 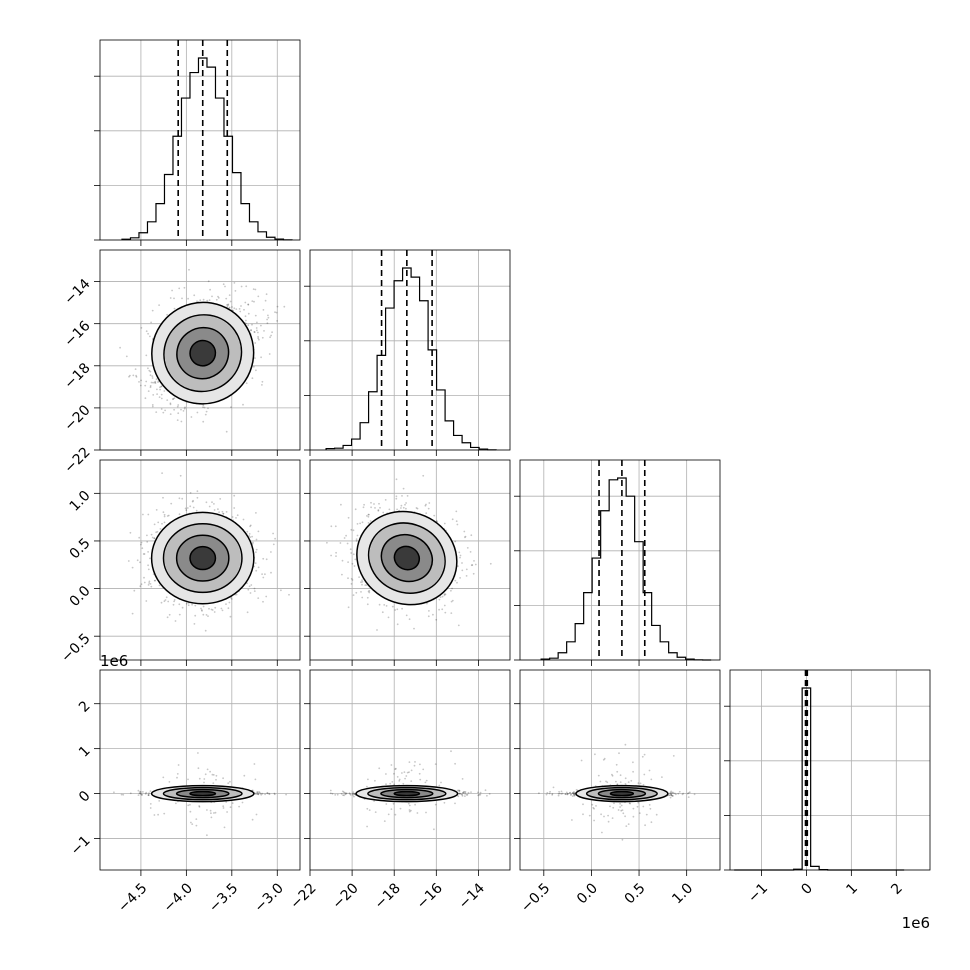 I want to click on density-shading, so click(x=202, y=558).